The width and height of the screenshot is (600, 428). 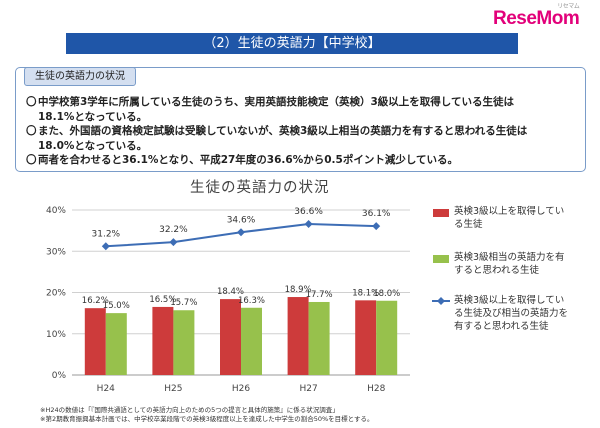 I want to click on legend-label: 英検3級以上を取得している生徒及び相当の英語力を有すると思われる生徒, so click(x=511, y=313).